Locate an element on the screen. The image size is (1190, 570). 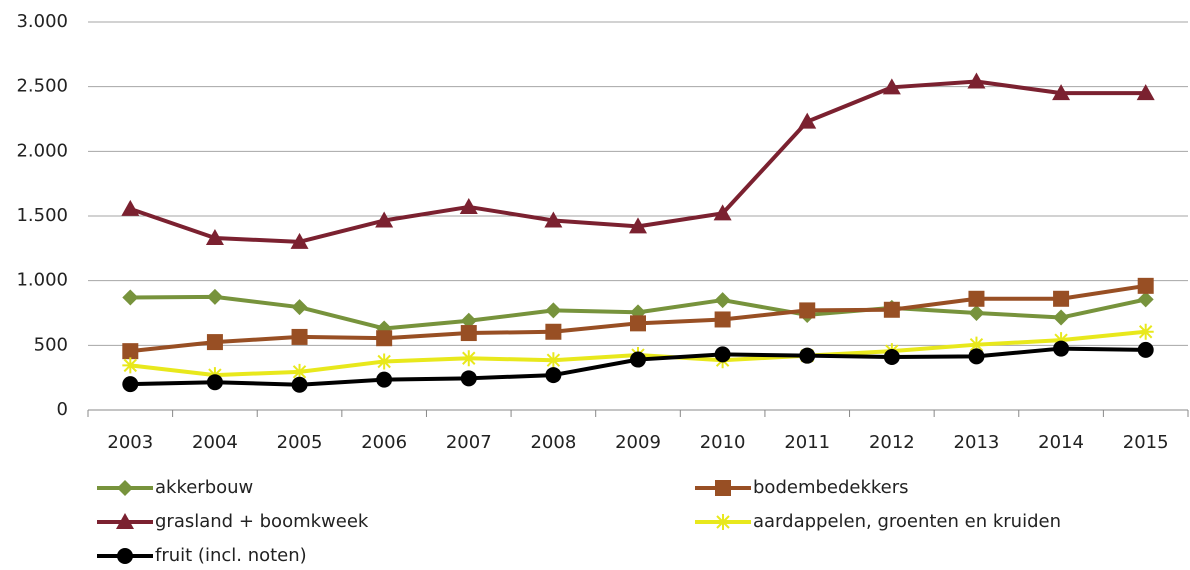
x-tick-label: 2006 is located at coordinates (384, 442).